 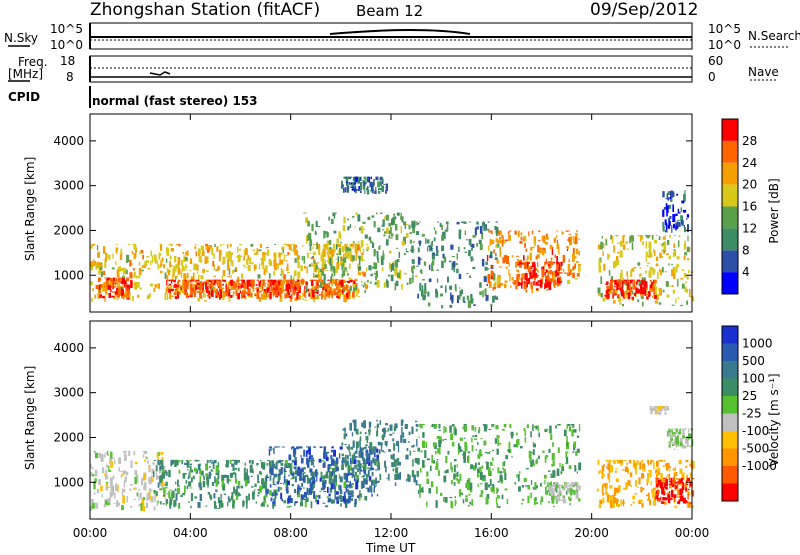 What do you see at coordinates (68, 186) in the screenshot?
I see `power-ytick-label-2: 3000` at bounding box center [68, 186].